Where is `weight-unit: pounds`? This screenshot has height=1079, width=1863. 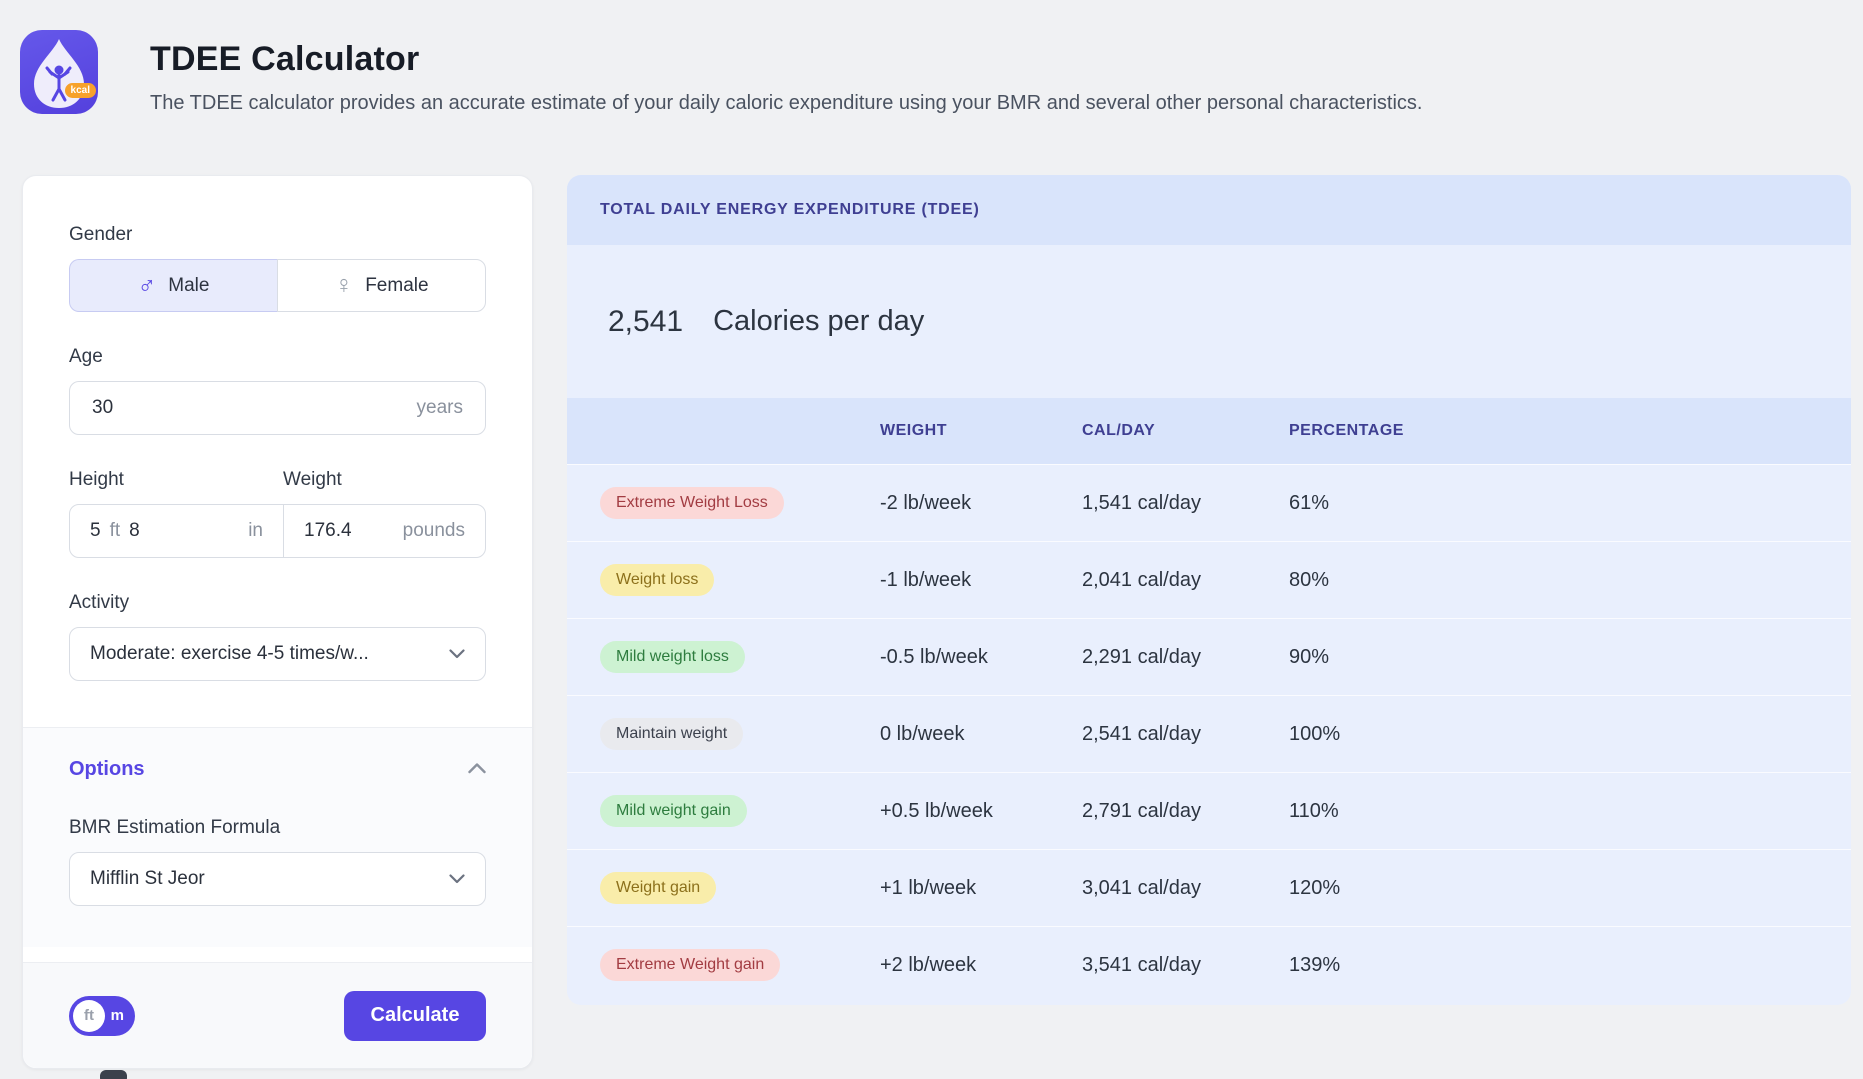 weight-unit: pounds is located at coordinates (433, 530).